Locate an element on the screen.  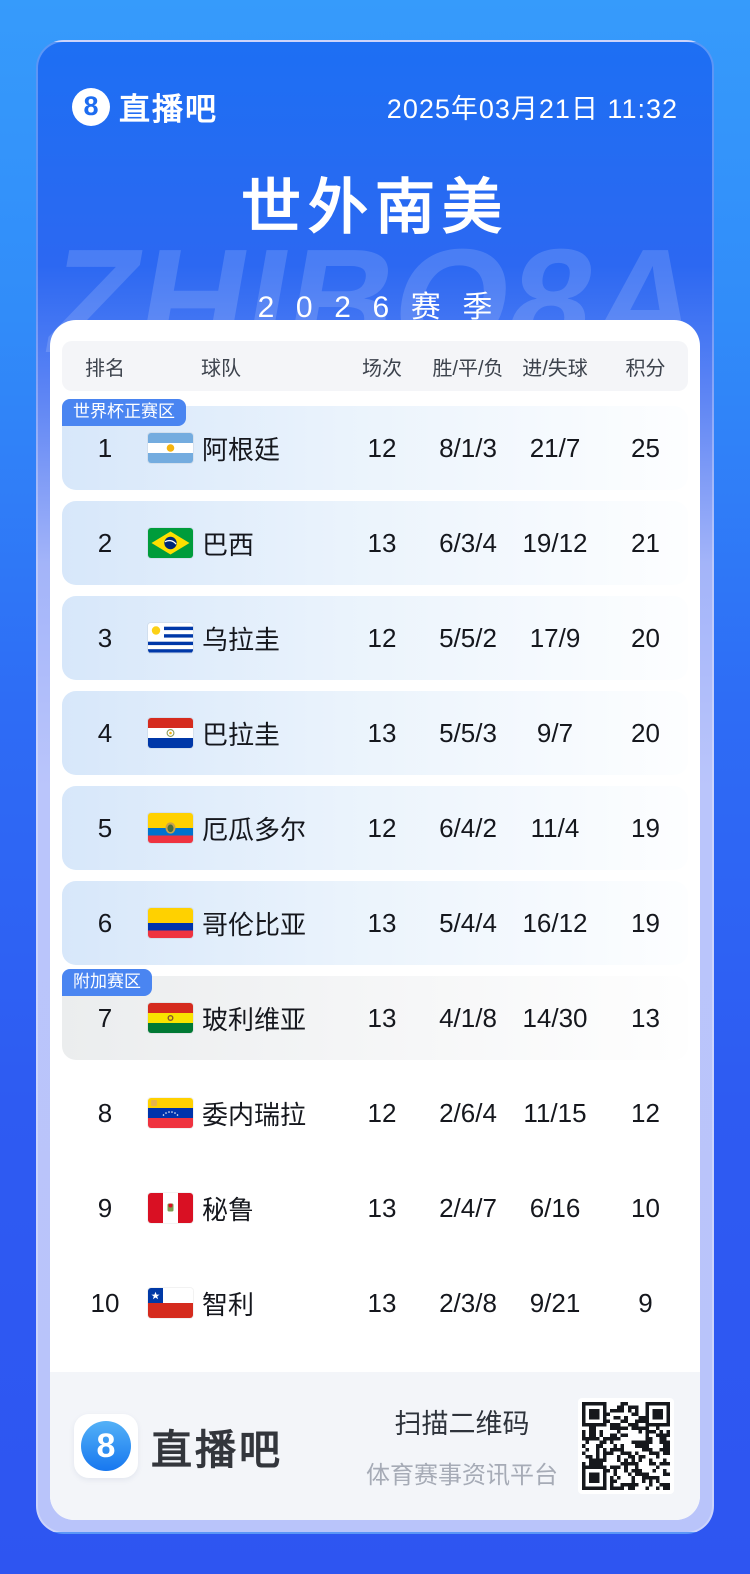
scan-text: 扫描二维码 体育赛事资讯平台 is located at coordinates (462, 1446).